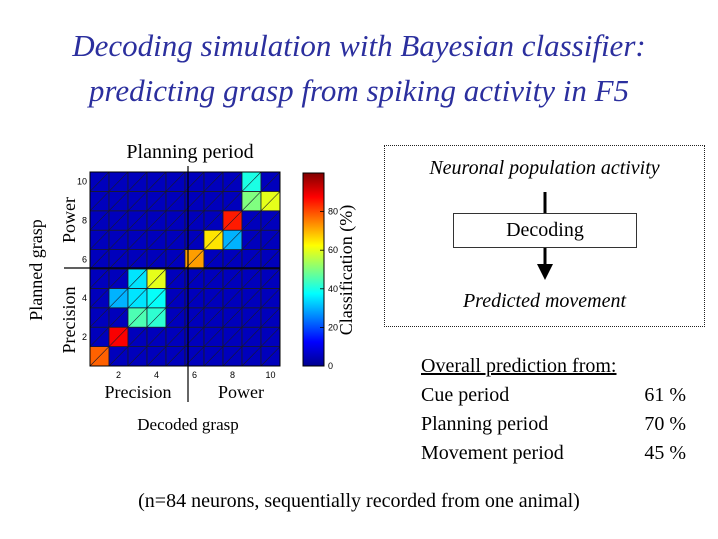  What do you see at coordinates (333, 212) in the screenshot?
I see `colorbar-tick-label: 80` at bounding box center [333, 212].